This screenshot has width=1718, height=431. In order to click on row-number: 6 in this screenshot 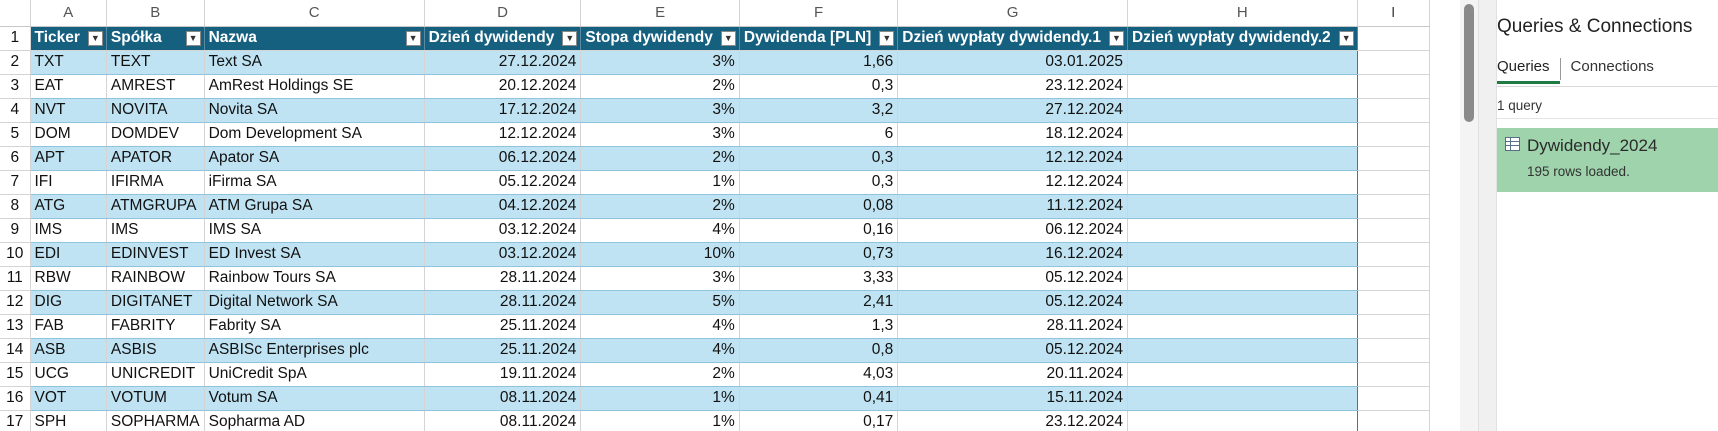, I will do `click(15, 158)`.